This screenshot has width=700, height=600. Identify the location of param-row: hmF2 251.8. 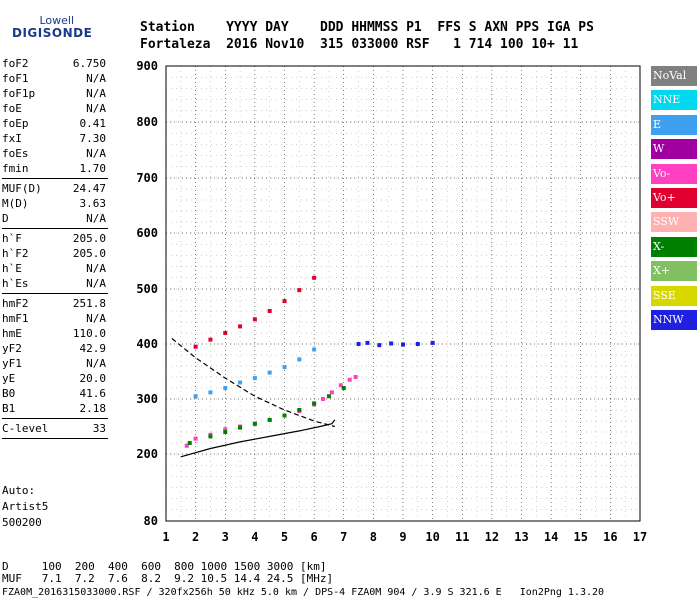
(55, 303).